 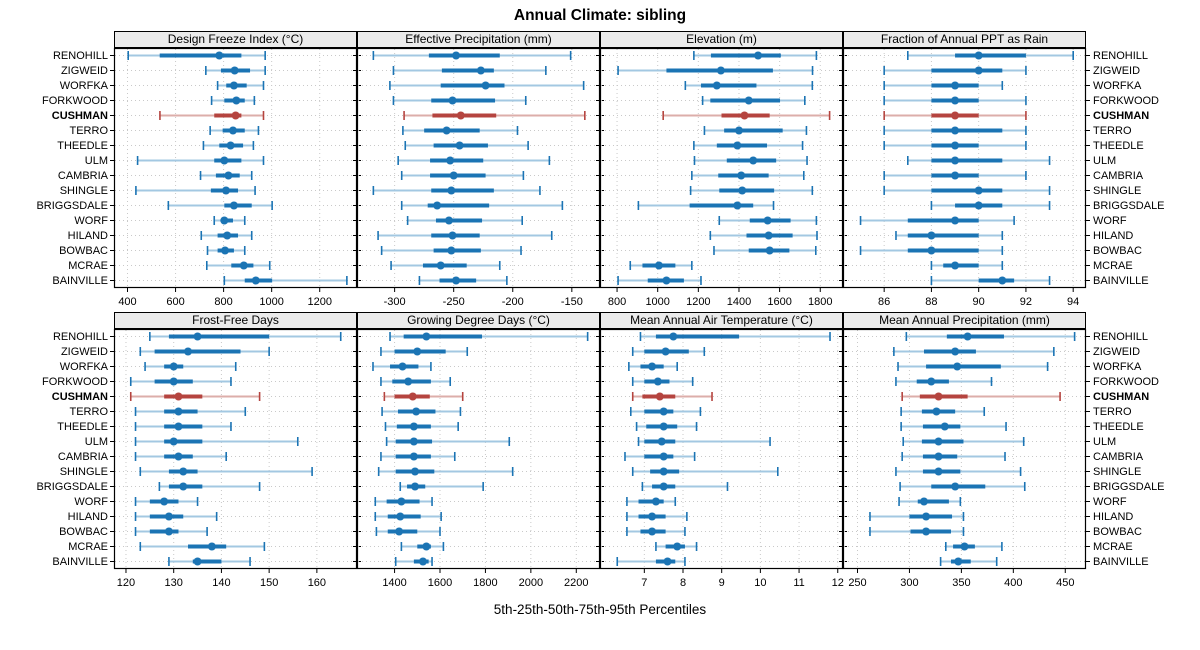 What do you see at coordinates (221, 583) in the screenshot?
I see `axis-tick-label: 140` at bounding box center [221, 583].